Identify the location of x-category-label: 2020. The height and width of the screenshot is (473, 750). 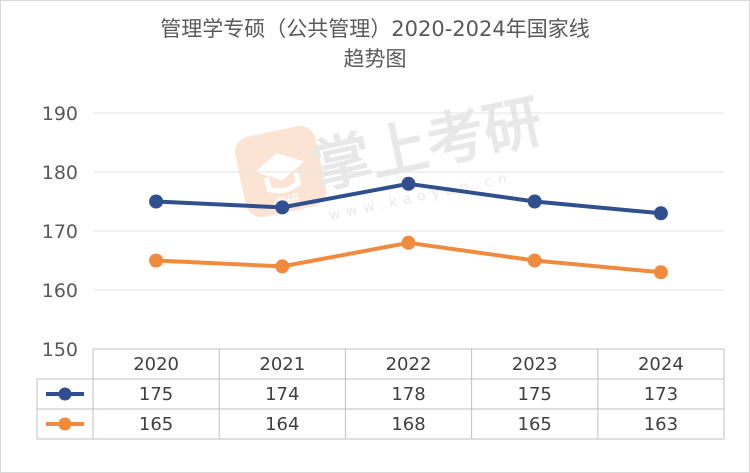
(156, 364).